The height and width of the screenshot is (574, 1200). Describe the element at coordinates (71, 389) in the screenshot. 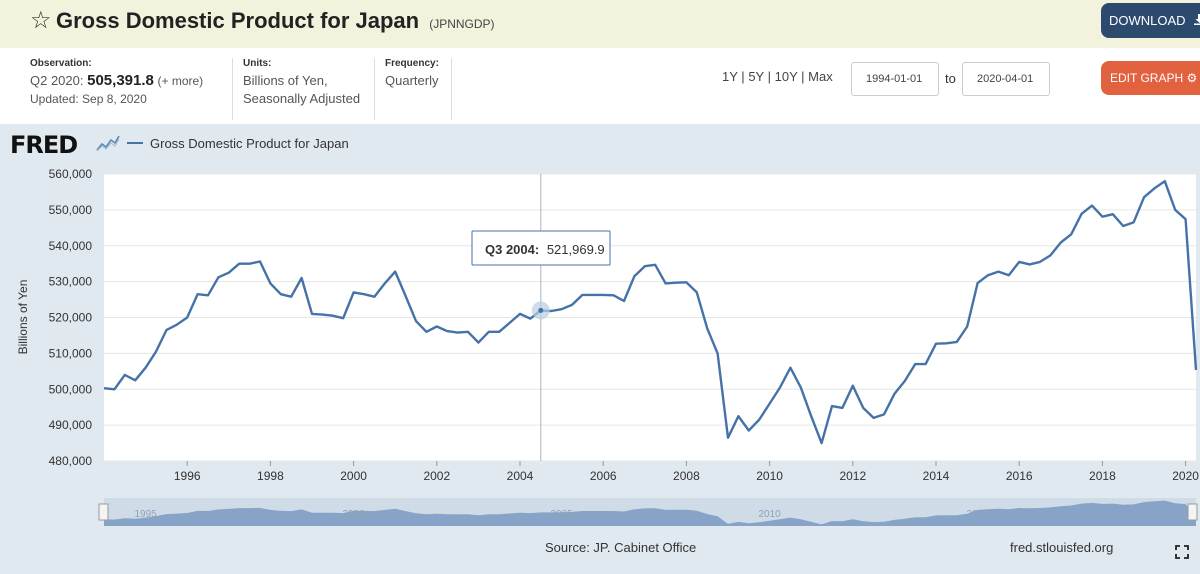

I see `y-tick-label: 500,000` at that location.